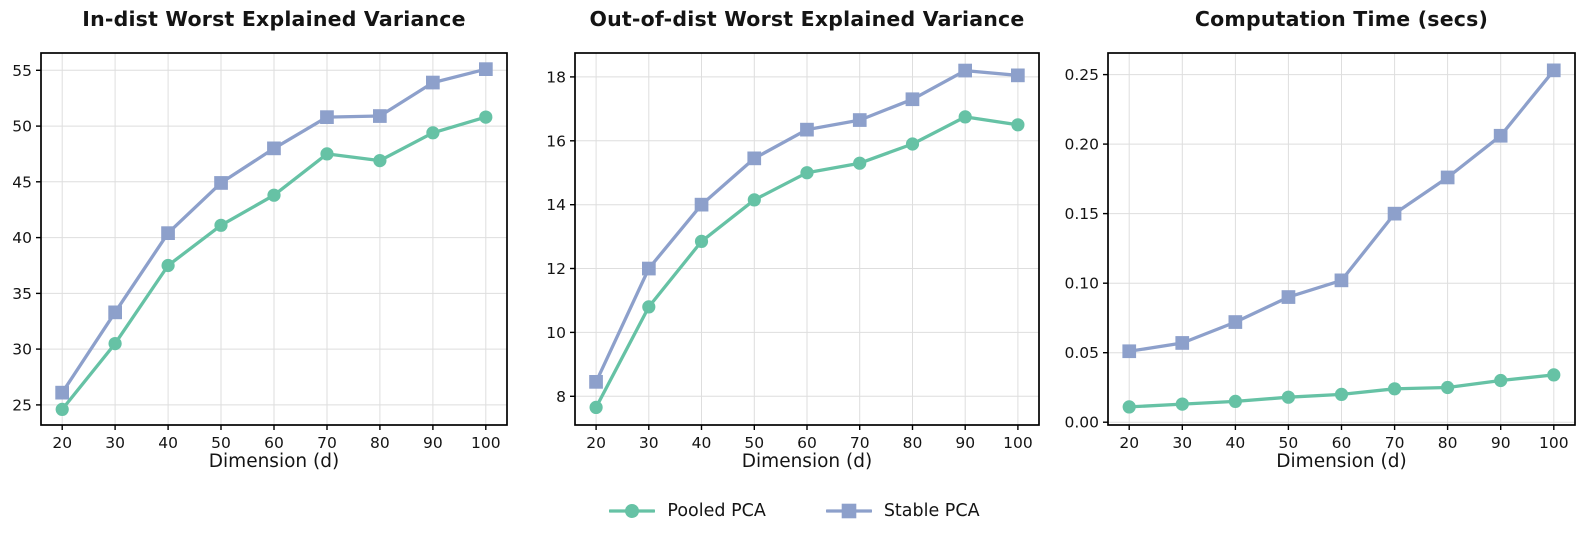  What do you see at coordinates (274, 19) in the screenshot?
I see `chart-title: In-dist Worst Explained Variance` at bounding box center [274, 19].